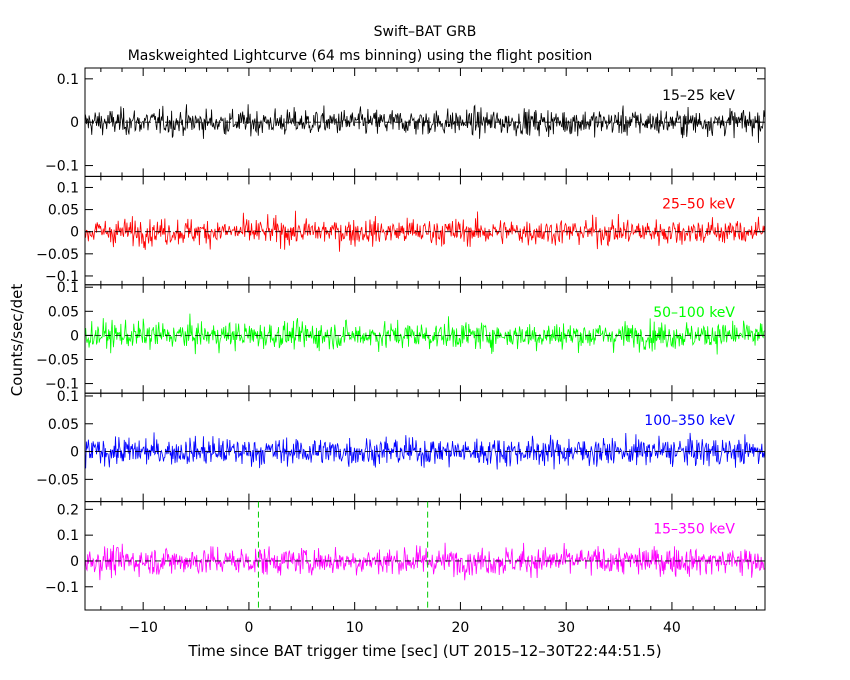  What do you see at coordinates (694, 530) in the screenshot?
I see `band-label: 15–350 keV` at bounding box center [694, 530].